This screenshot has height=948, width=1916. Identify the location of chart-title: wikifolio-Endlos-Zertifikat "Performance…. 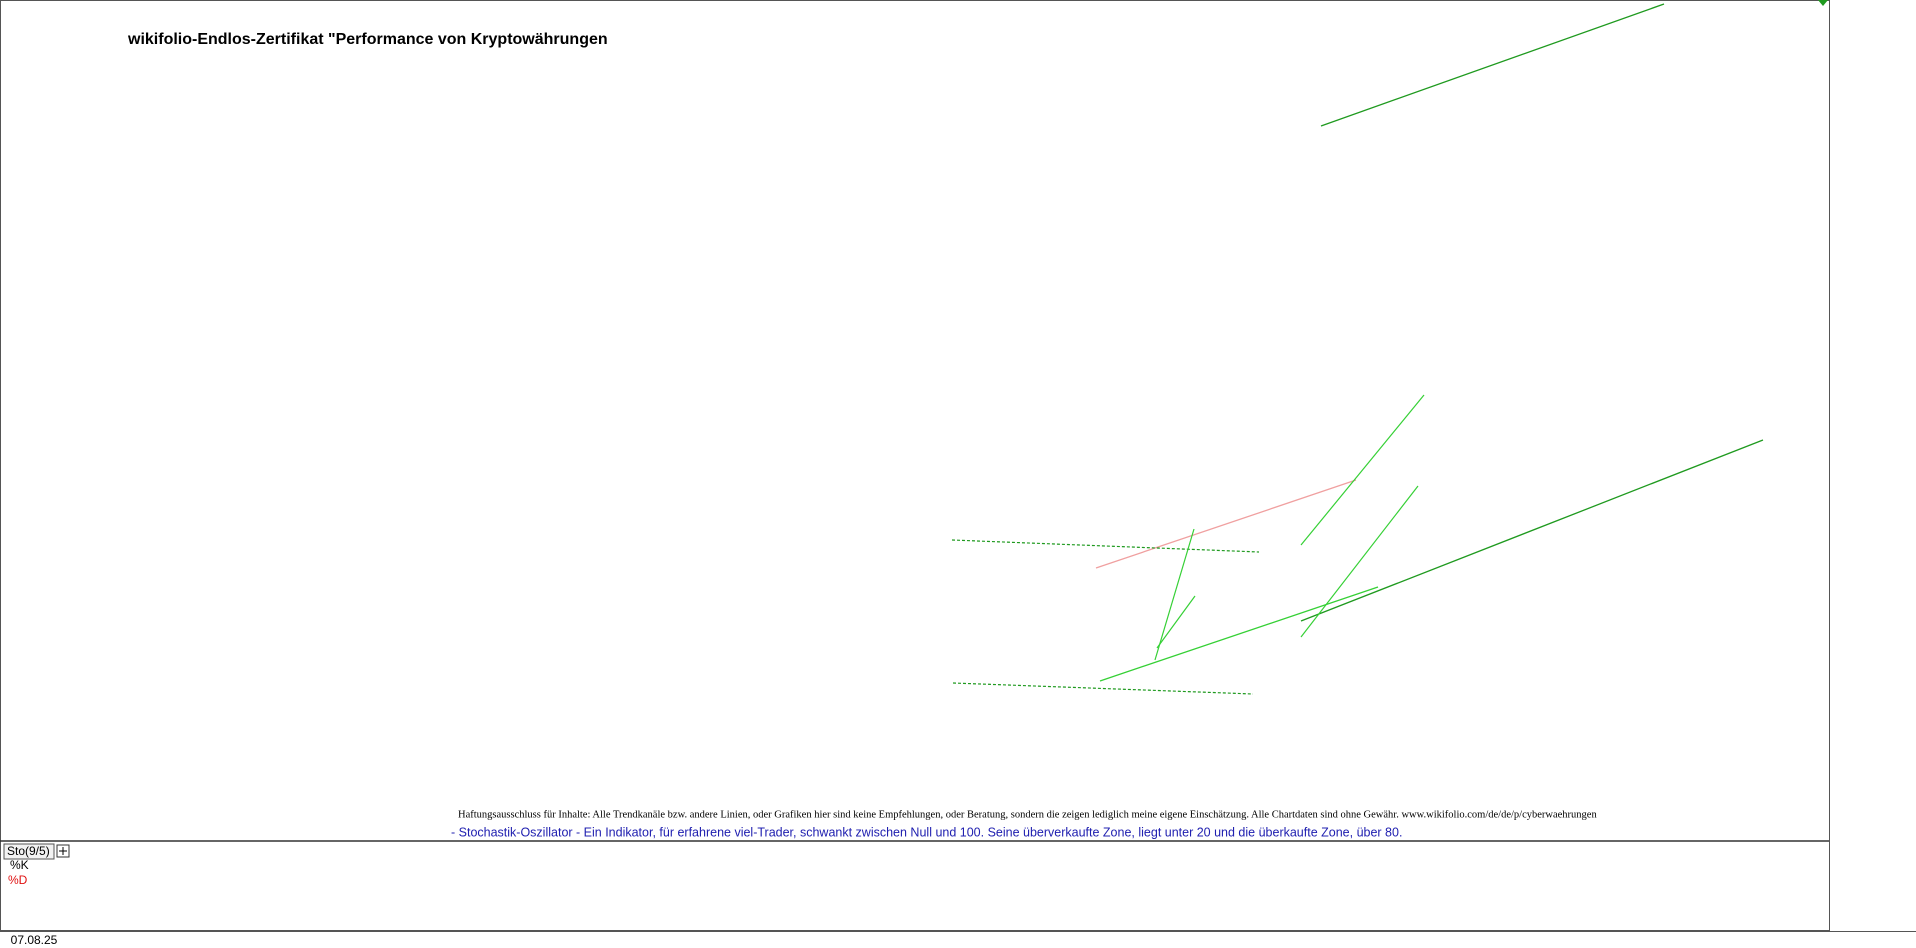
(367, 39).